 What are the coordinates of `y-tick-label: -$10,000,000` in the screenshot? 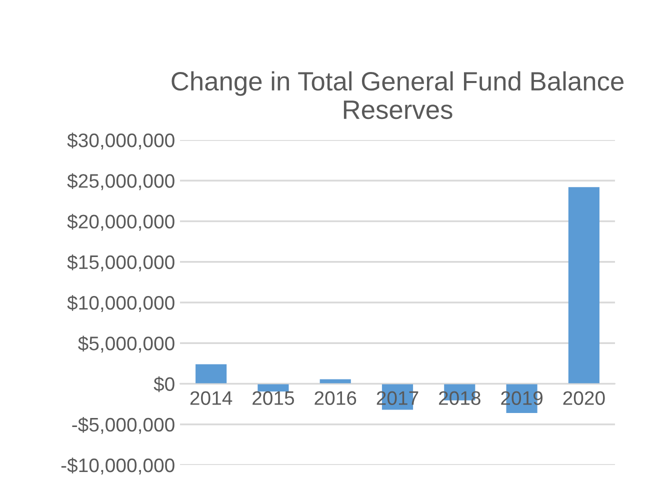 It's located at (117, 466).